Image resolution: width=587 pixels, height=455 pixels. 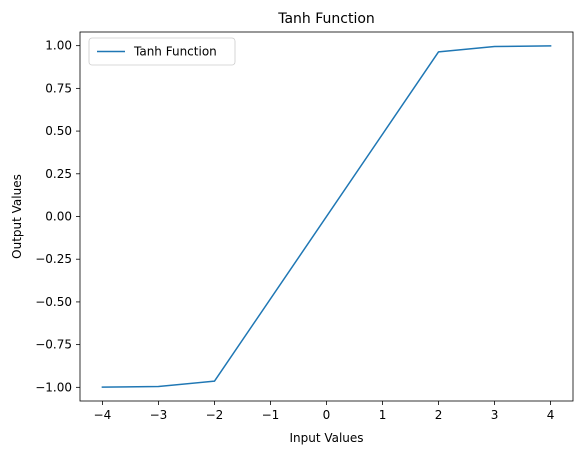 What do you see at coordinates (58, 174) in the screenshot?
I see `y-tick-label: 0.25` at bounding box center [58, 174].